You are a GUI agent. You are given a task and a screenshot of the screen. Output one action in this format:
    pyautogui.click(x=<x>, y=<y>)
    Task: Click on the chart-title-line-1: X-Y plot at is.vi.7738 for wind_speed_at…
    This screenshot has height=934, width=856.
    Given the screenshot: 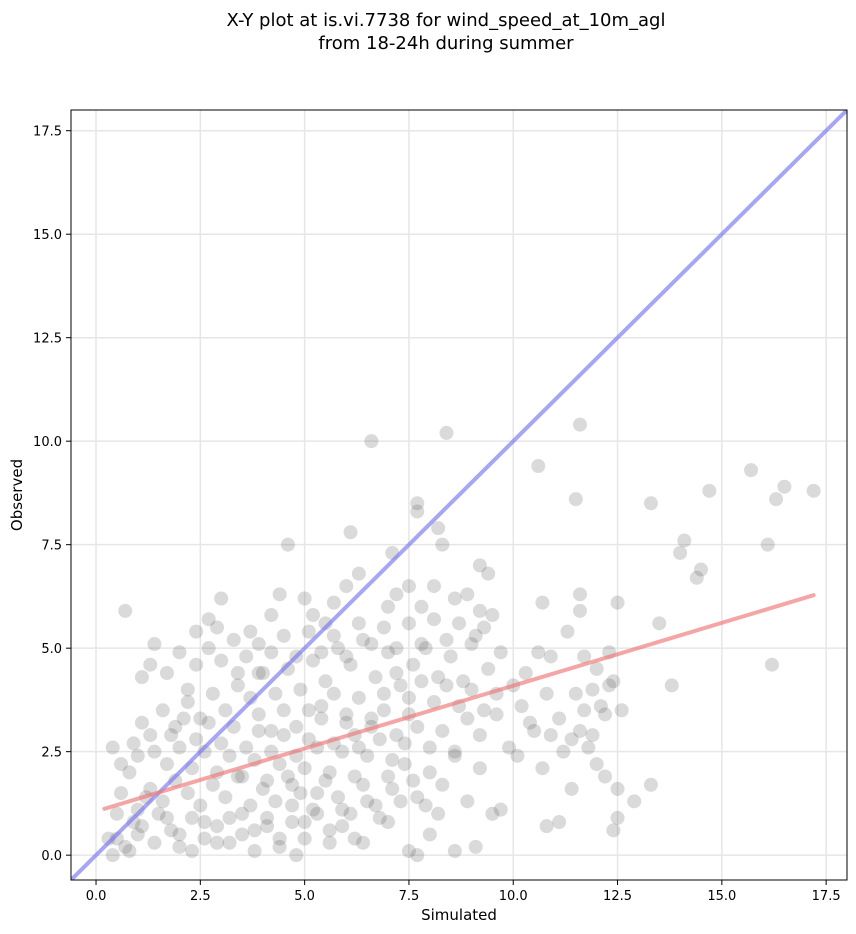 What is the action you would take?
    pyautogui.click(x=446, y=20)
    